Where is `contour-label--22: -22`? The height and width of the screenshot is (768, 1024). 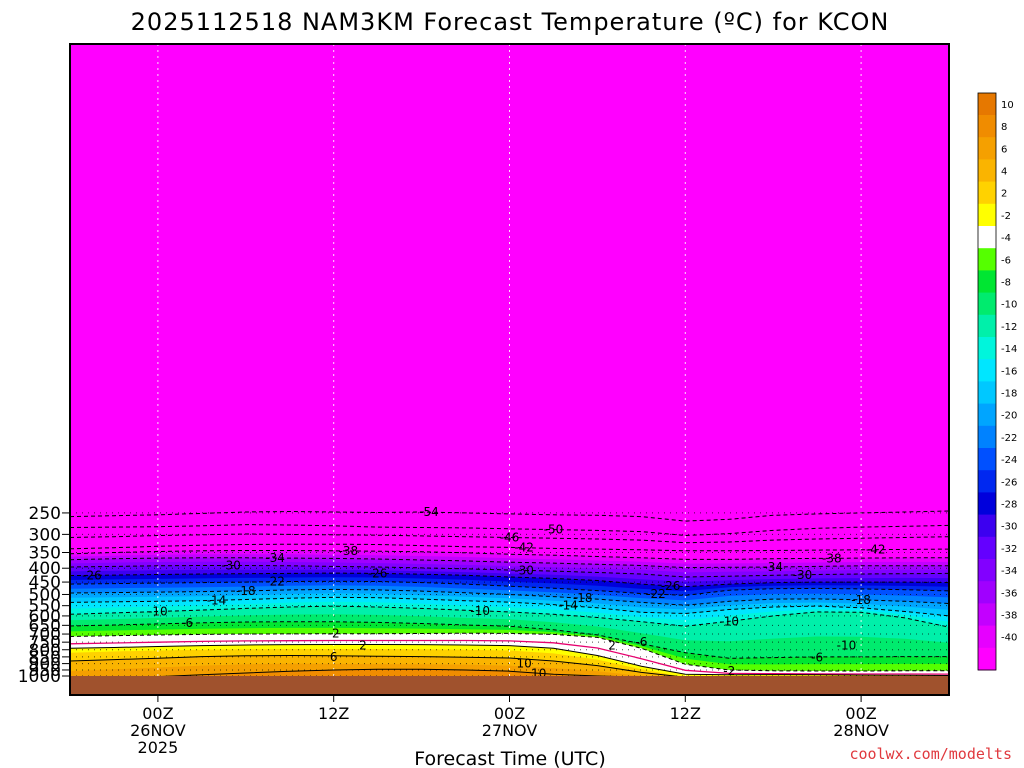
contour-label--22: -22 is located at coordinates (275, 582).